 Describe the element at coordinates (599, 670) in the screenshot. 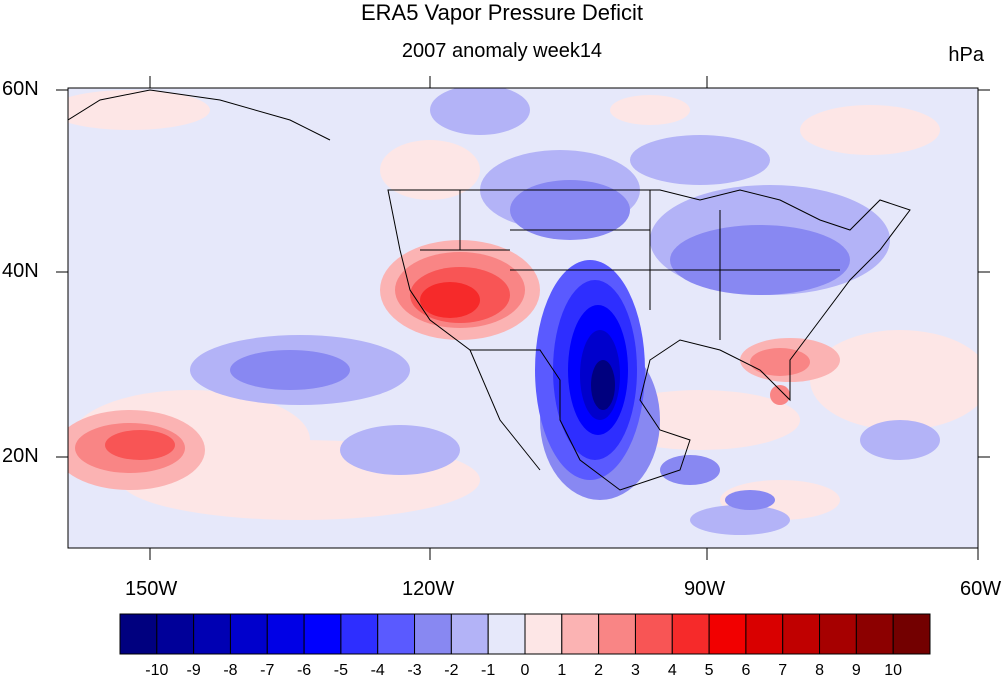

I see `colorbar-label: 2` at that location.